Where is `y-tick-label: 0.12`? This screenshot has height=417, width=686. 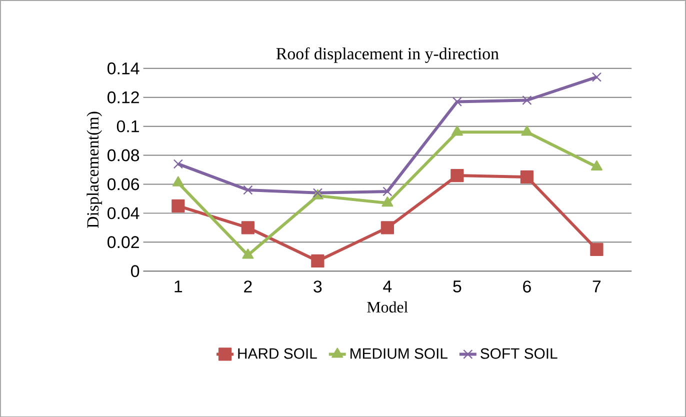 y-tick-label: 0.12 is located at coordinates (123, 97).